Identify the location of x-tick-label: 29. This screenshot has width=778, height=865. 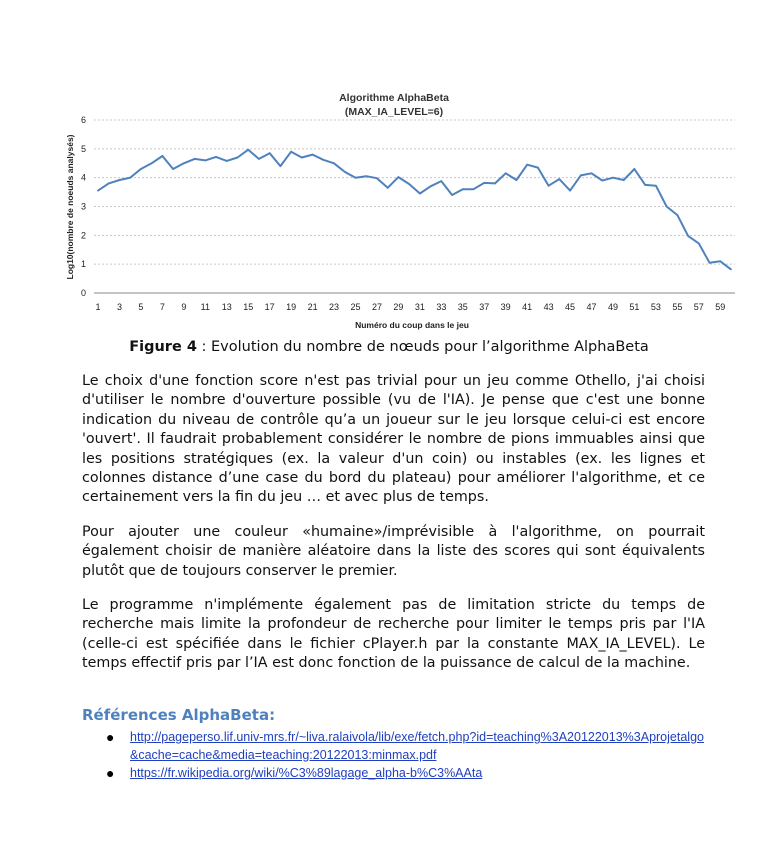
(398, 307).